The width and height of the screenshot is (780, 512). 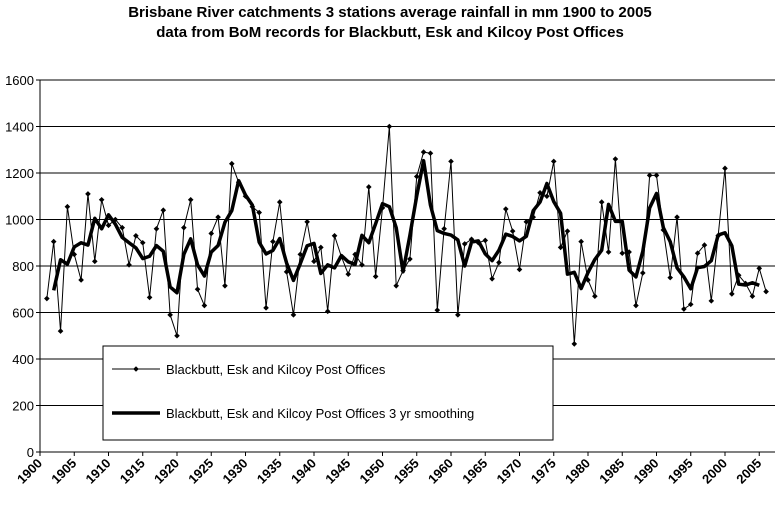 What do you see at coordinates (200, 471) in the screenshot?
I see `x-tick-label: 1925` at bounding box center [200, 471].